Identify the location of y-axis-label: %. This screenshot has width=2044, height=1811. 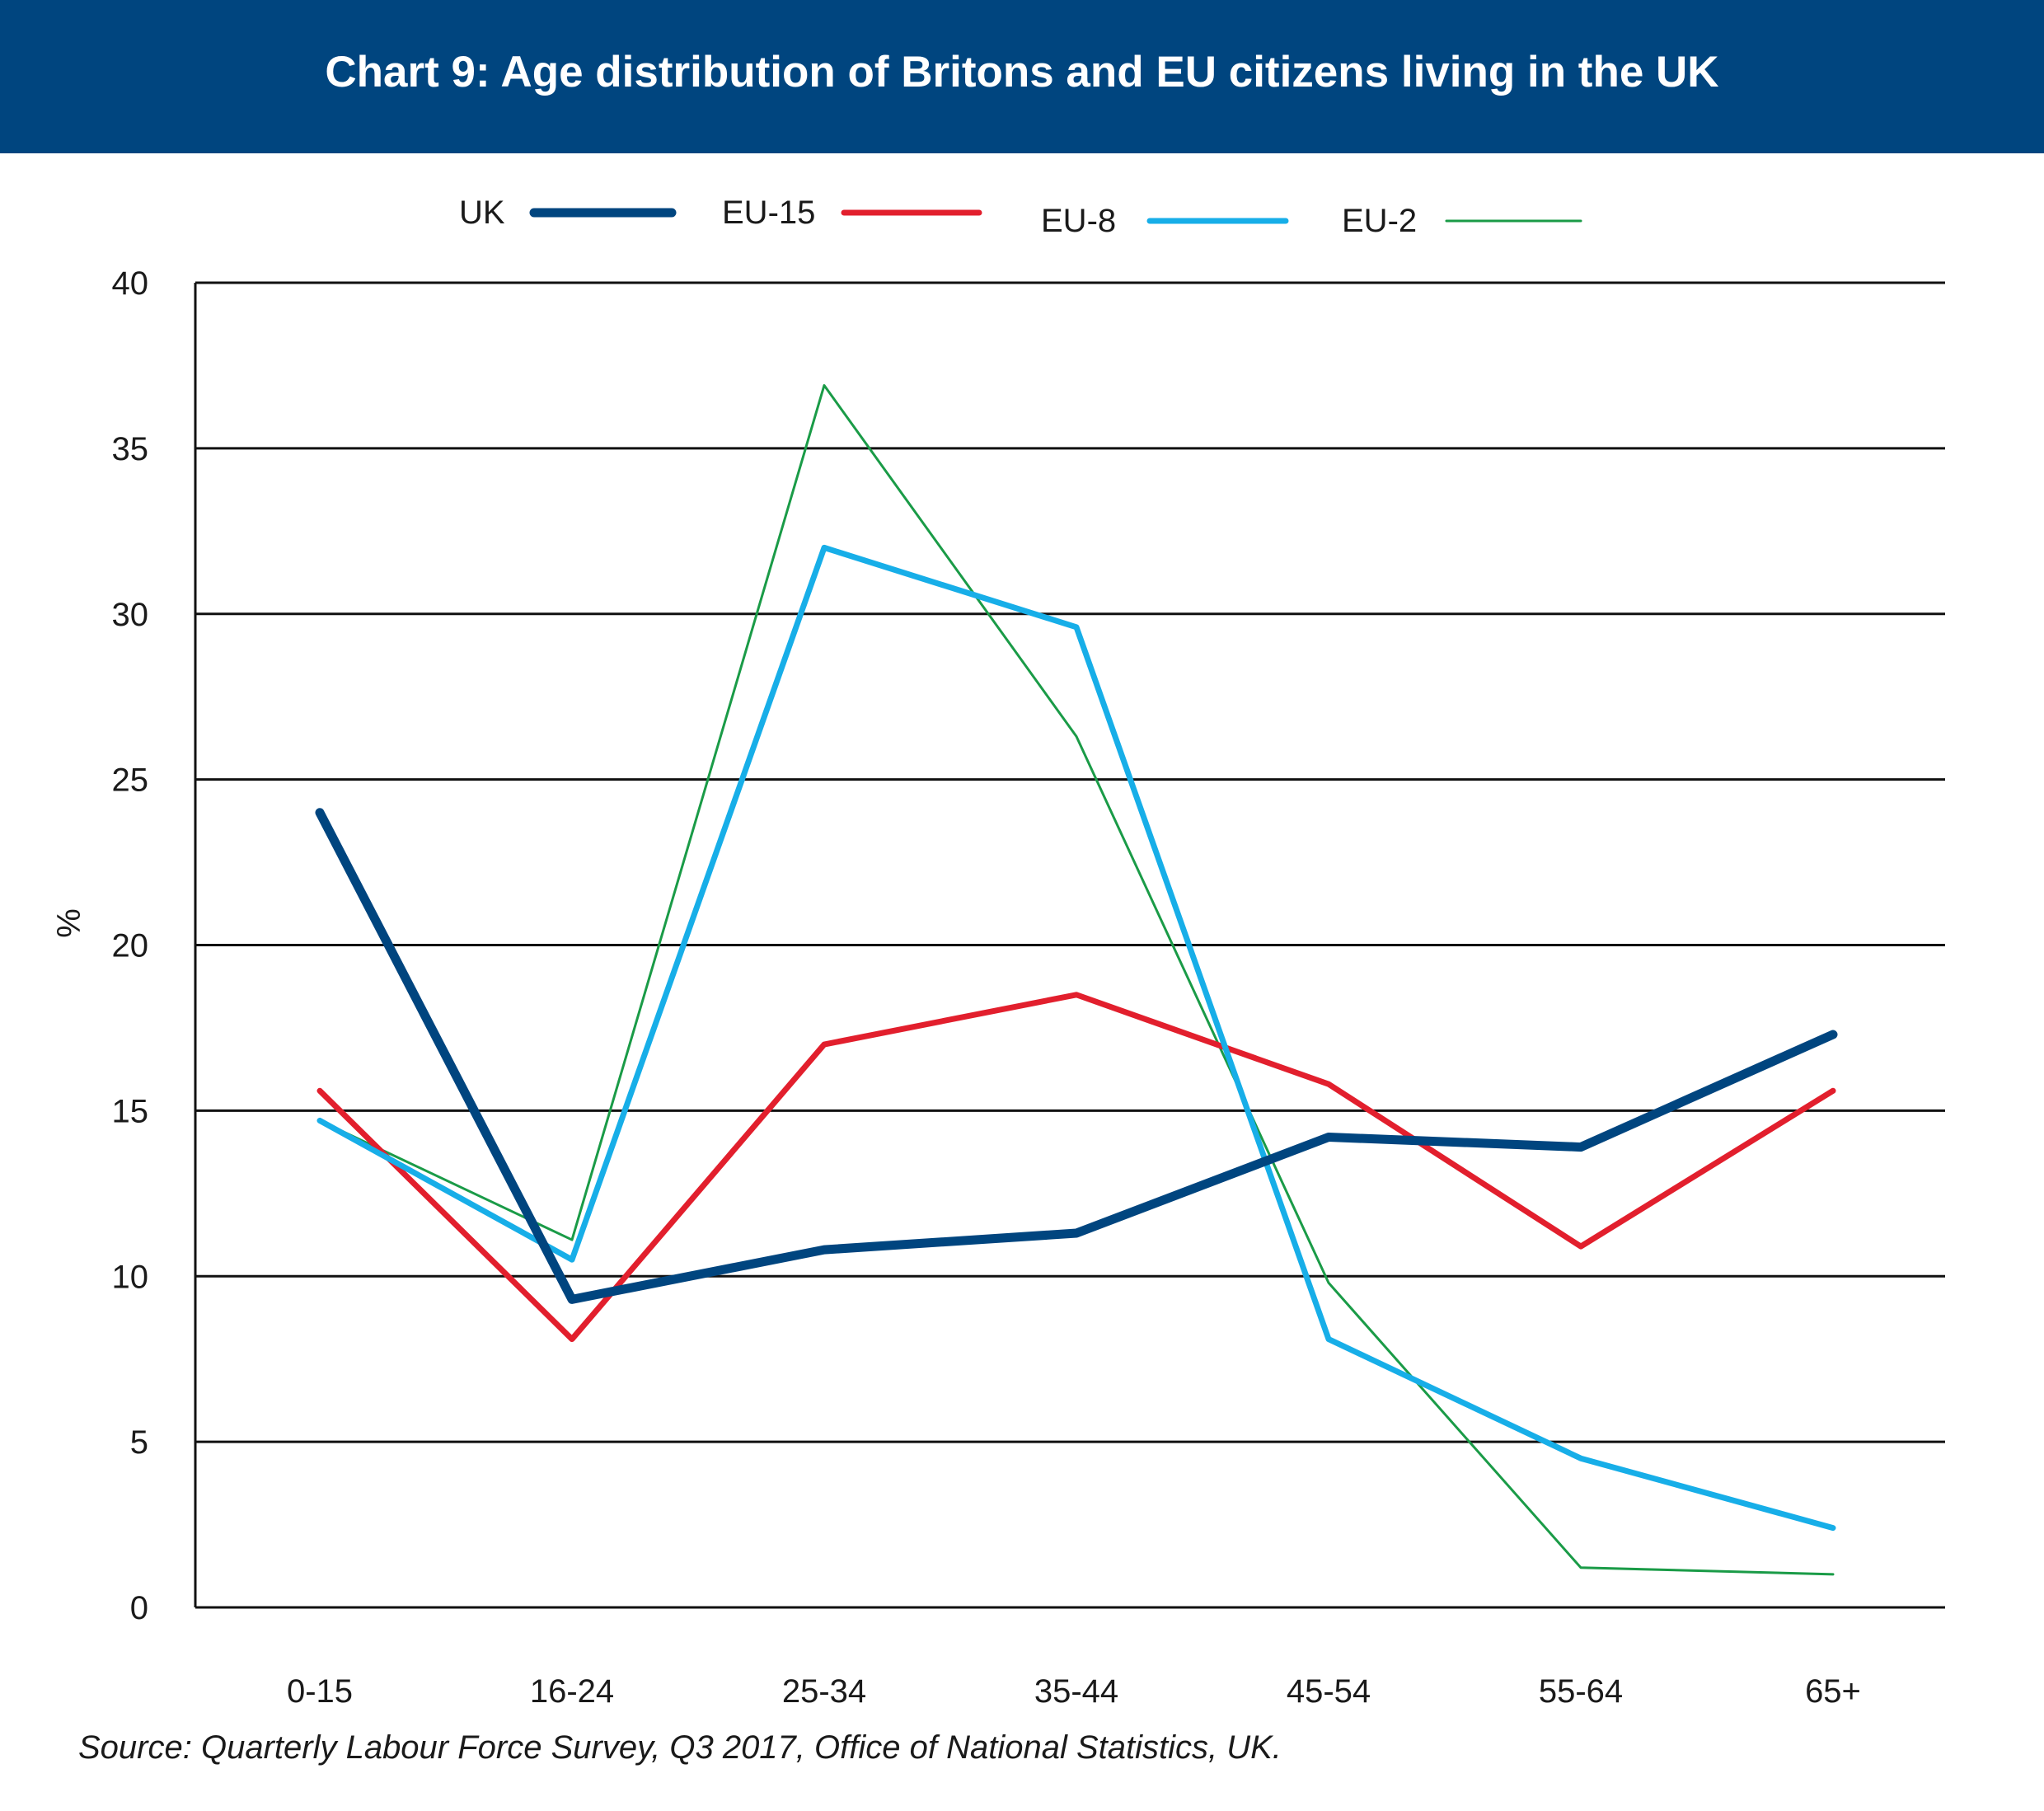
(69, 923).